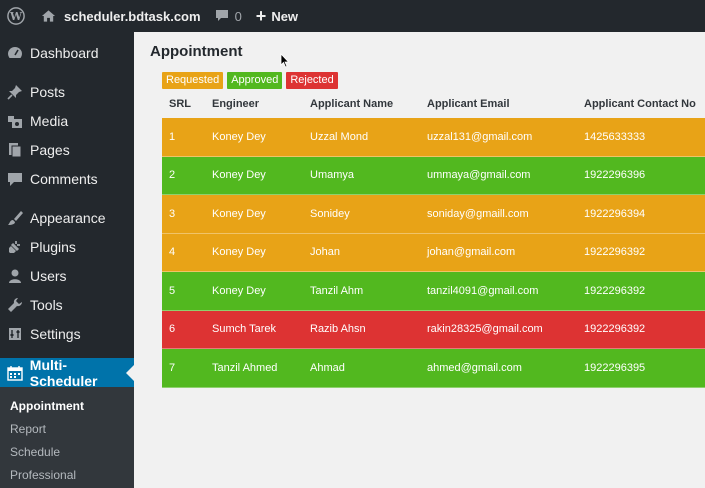  What do you see at coordinates (480, 136) in the screenshot?
I see `cell-applicant-email: uzzal131@gmail.com` at bounding box center [480, 136].